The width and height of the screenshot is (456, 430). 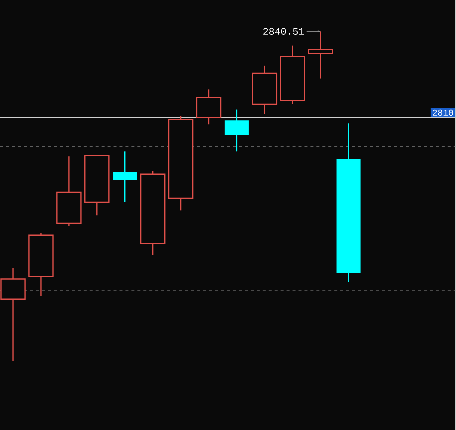 I want to click on annotation: 2840.51, so click(x=284, y=31).